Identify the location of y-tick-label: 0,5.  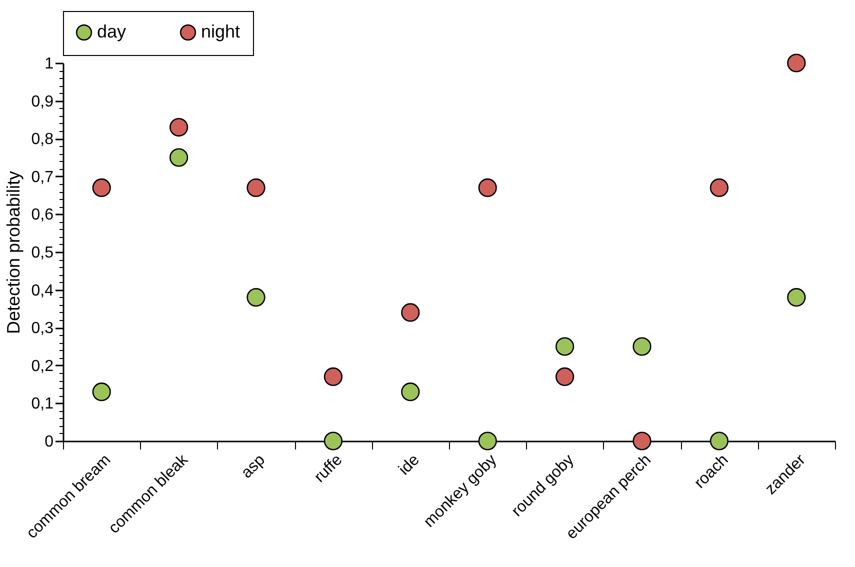
(42, 253).